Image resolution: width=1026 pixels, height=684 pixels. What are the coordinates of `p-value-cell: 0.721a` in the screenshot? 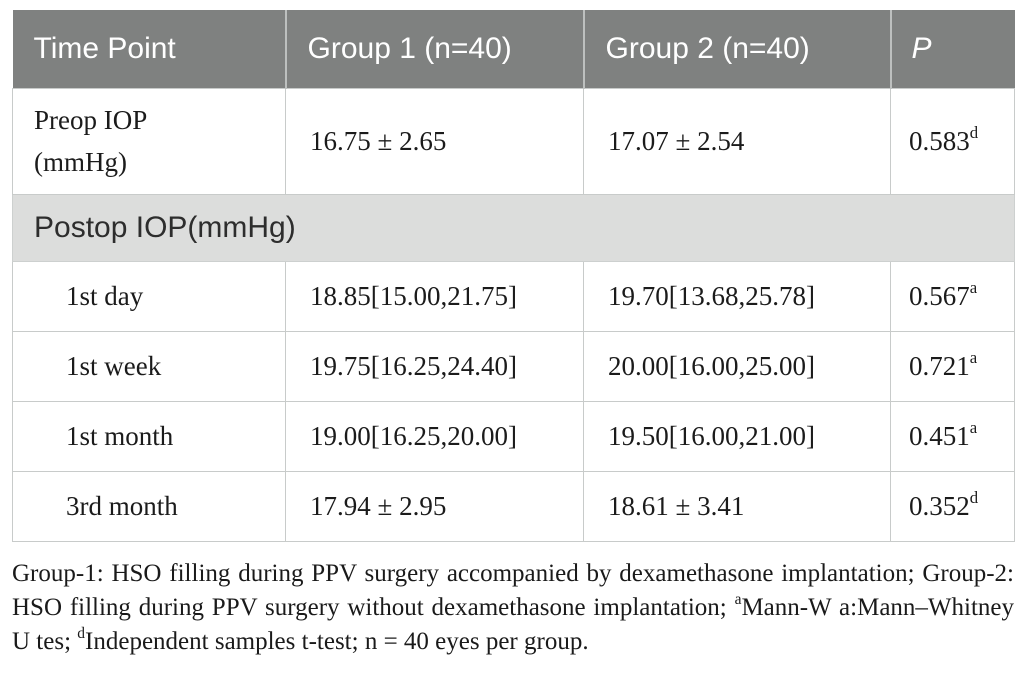 It's located at (952, 366).